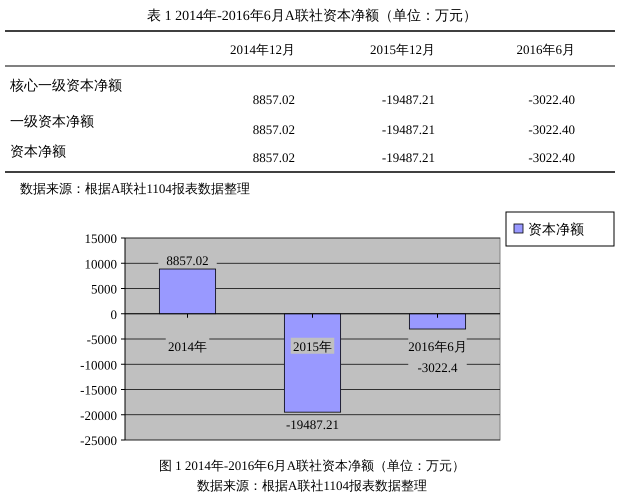 The width and height of the screenshot is (625, 503). Describe the element at coordinates (312, 346) in the screenshot. I see `x-tick-label: 2015年` at that location.